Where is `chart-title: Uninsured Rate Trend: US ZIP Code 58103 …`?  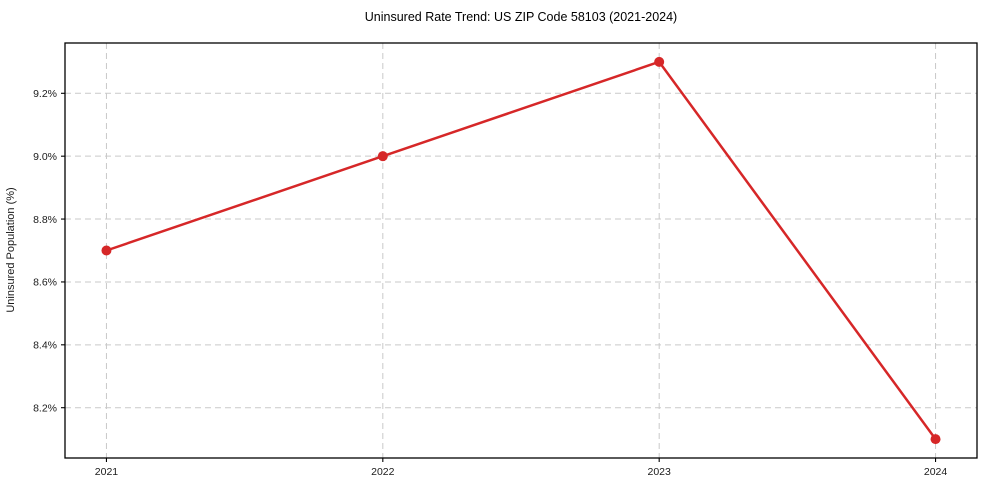
chart-title: Uninsured Rate Trend: US ZIP Code 58103 … is located at coordinates (521, 17).